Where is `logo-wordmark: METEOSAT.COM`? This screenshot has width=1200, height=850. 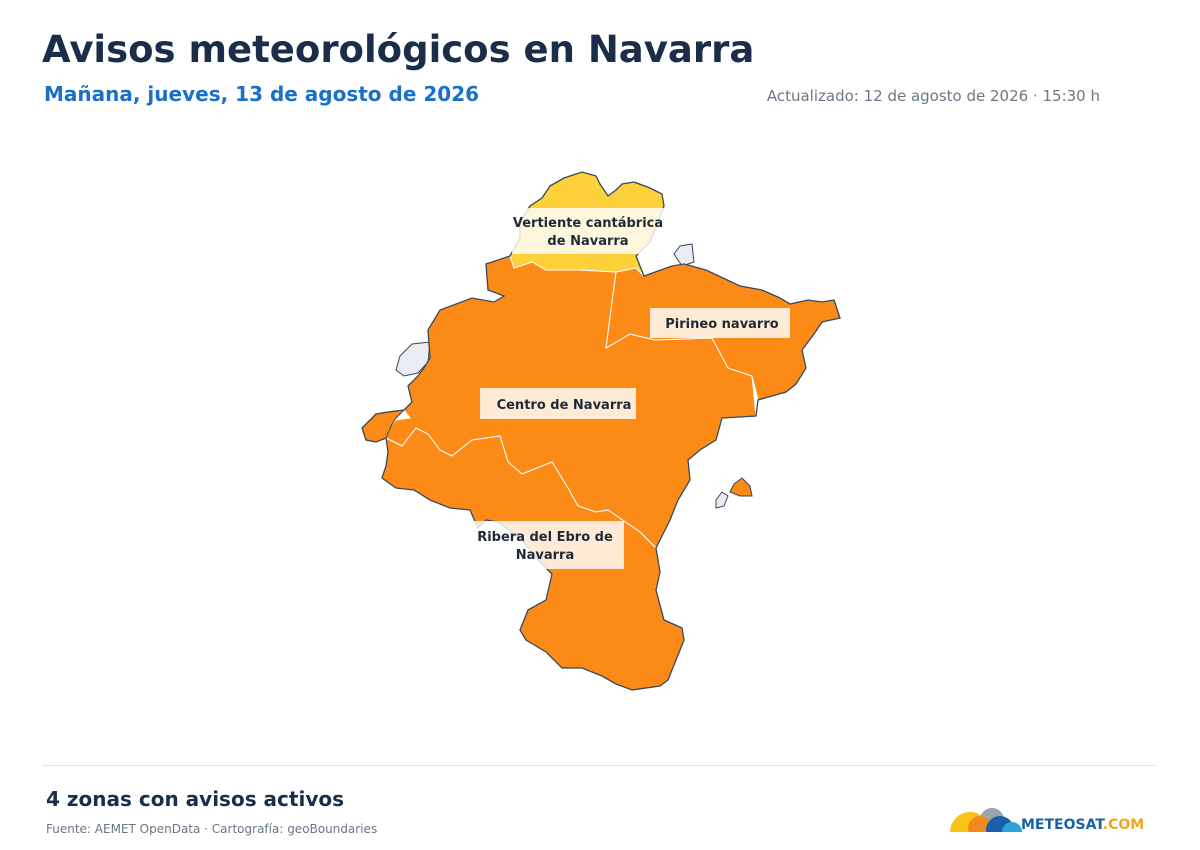
logo-wordmark: METEOSAT.COM is located at coordinates (1082, 825).